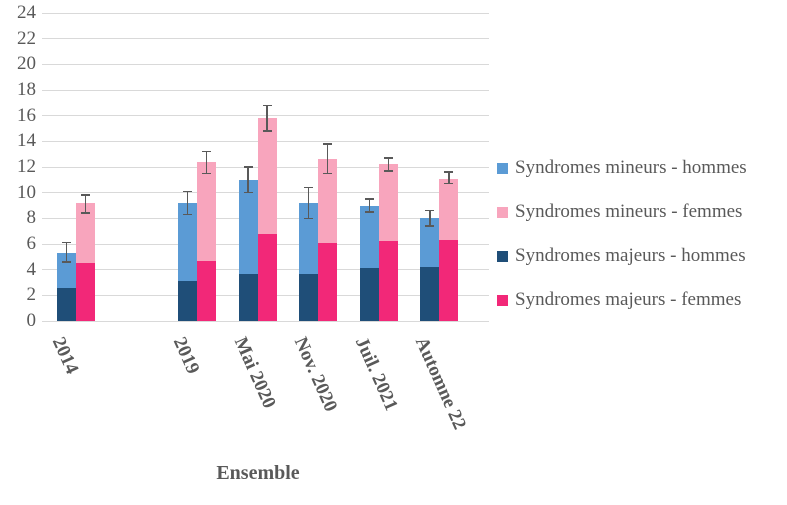  I want to click on y-axis-tick-label: 22, so click(26, 38).